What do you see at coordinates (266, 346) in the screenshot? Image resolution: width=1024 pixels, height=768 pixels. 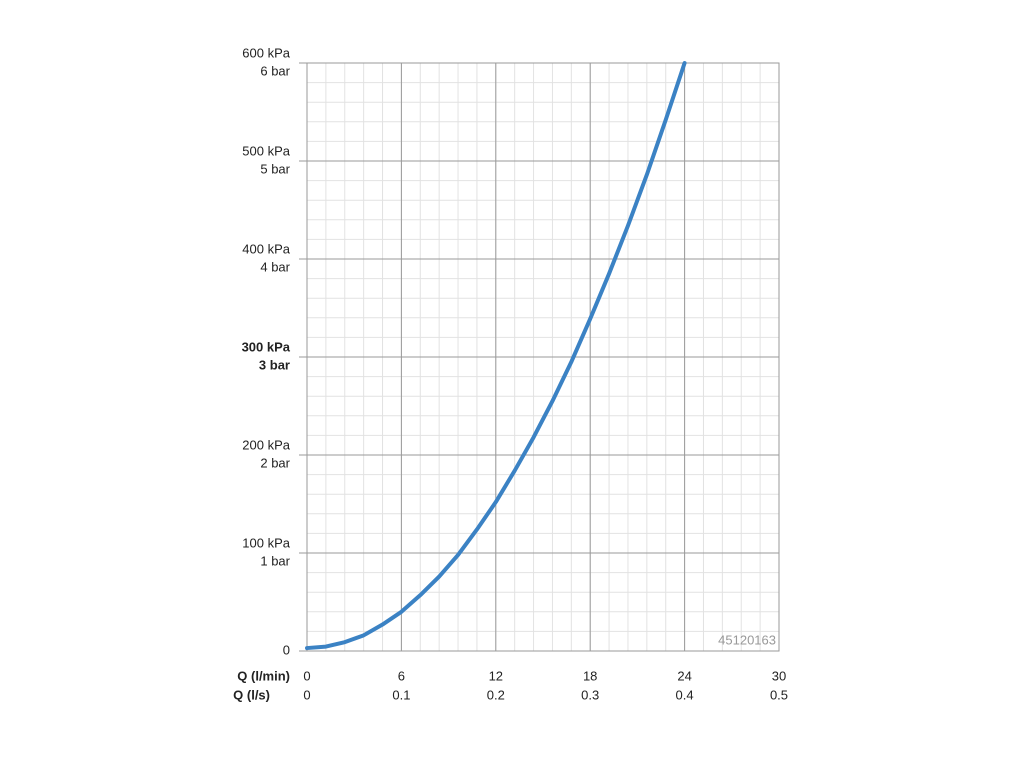 I see `y-tick-label: 300 kPa` at bounding box center [266, 346].